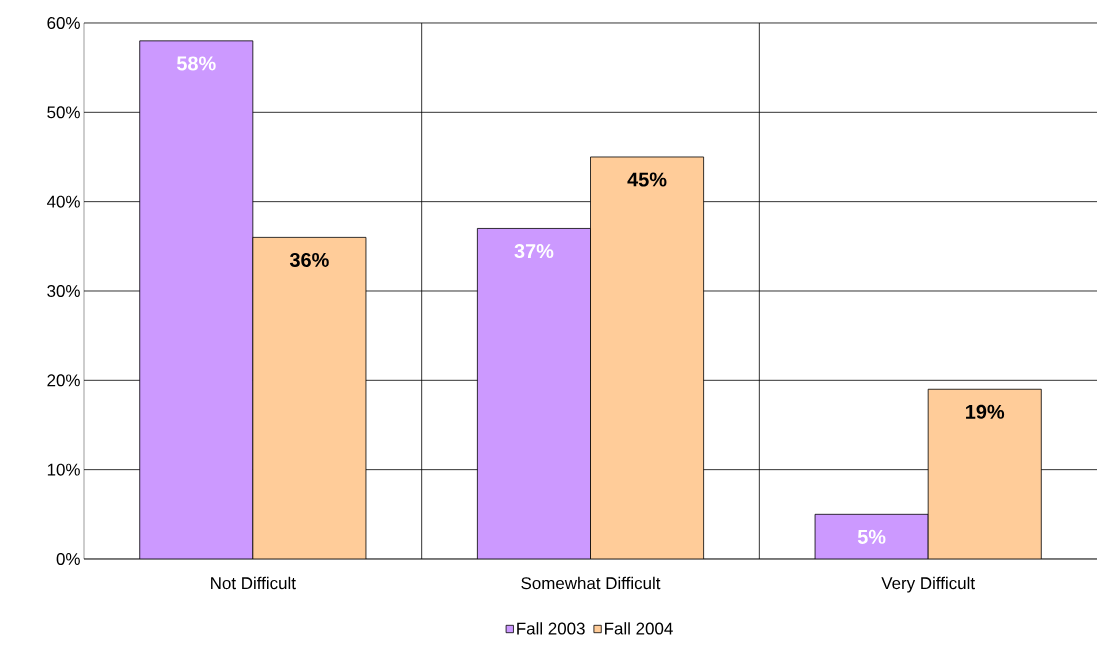 This screenshot has height=664, width=1099. What do you see at coordinates (63, 22) in the screenshot?
I see `y-tick-label: 60%` at bounding box center [63, 22].